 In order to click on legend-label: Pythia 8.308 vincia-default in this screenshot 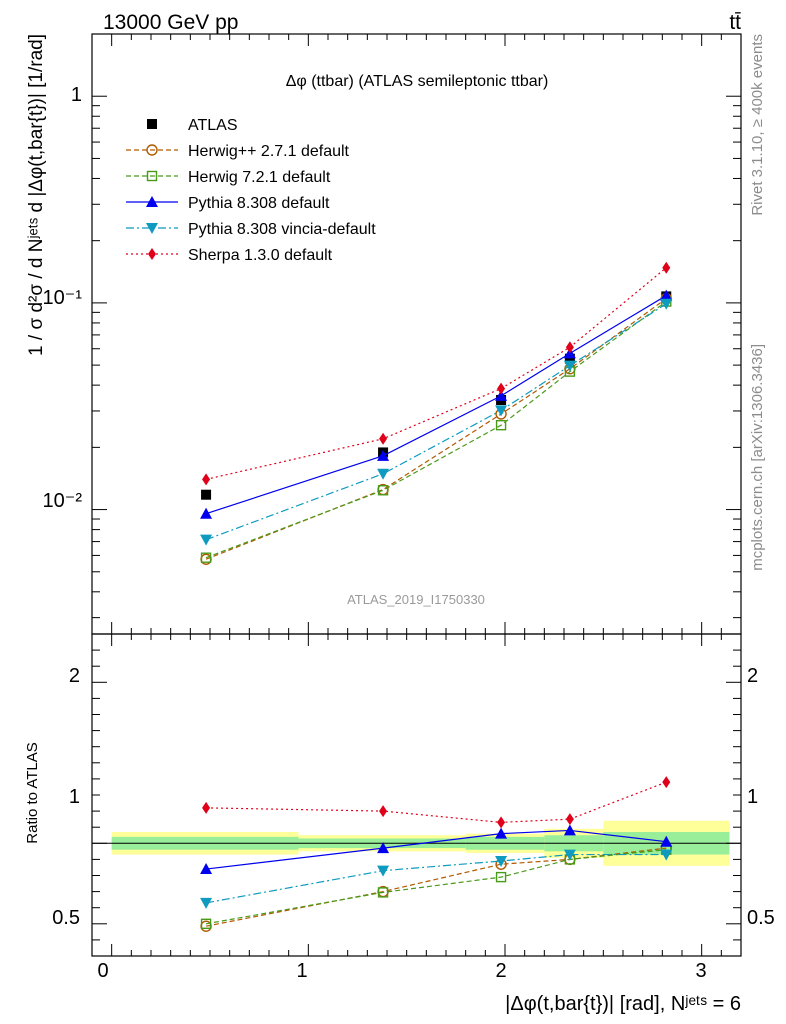, I will do `click(282, 229)`.